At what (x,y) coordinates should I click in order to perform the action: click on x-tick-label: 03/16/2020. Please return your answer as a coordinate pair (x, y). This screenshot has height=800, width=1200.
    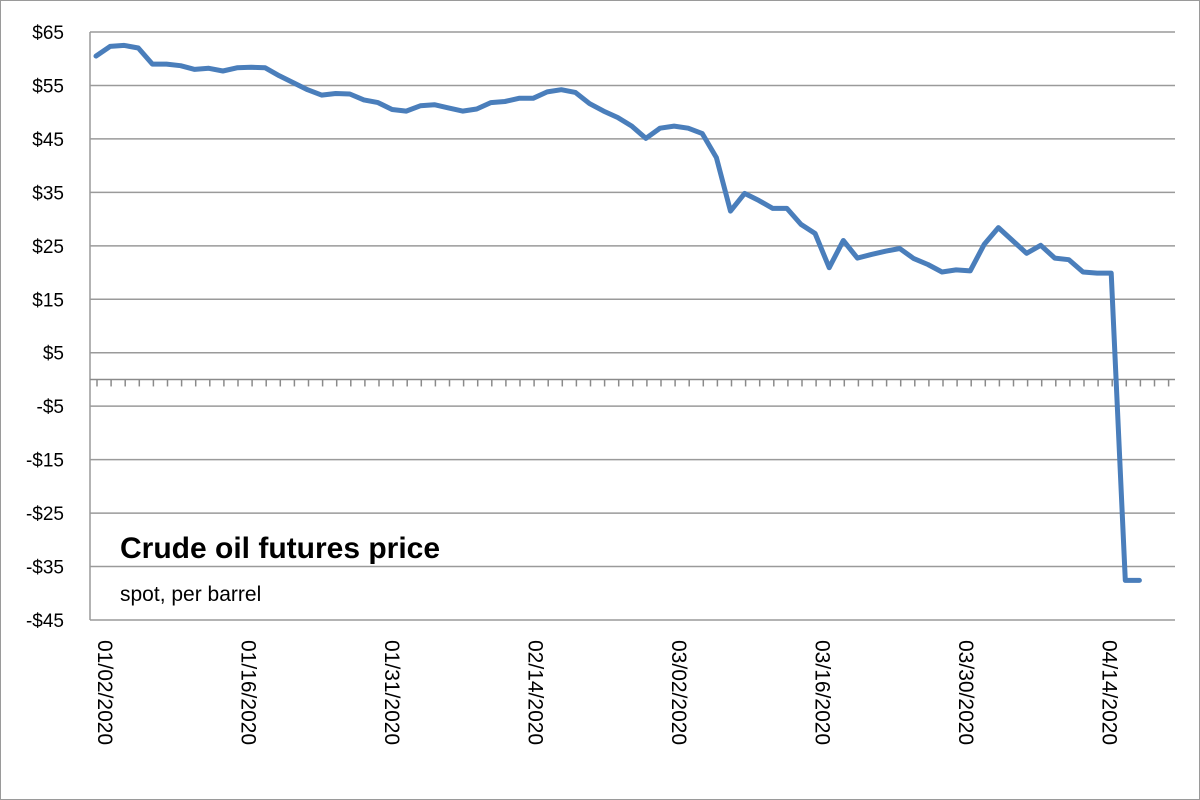
    Looking at the image, I should click on (822, 692).